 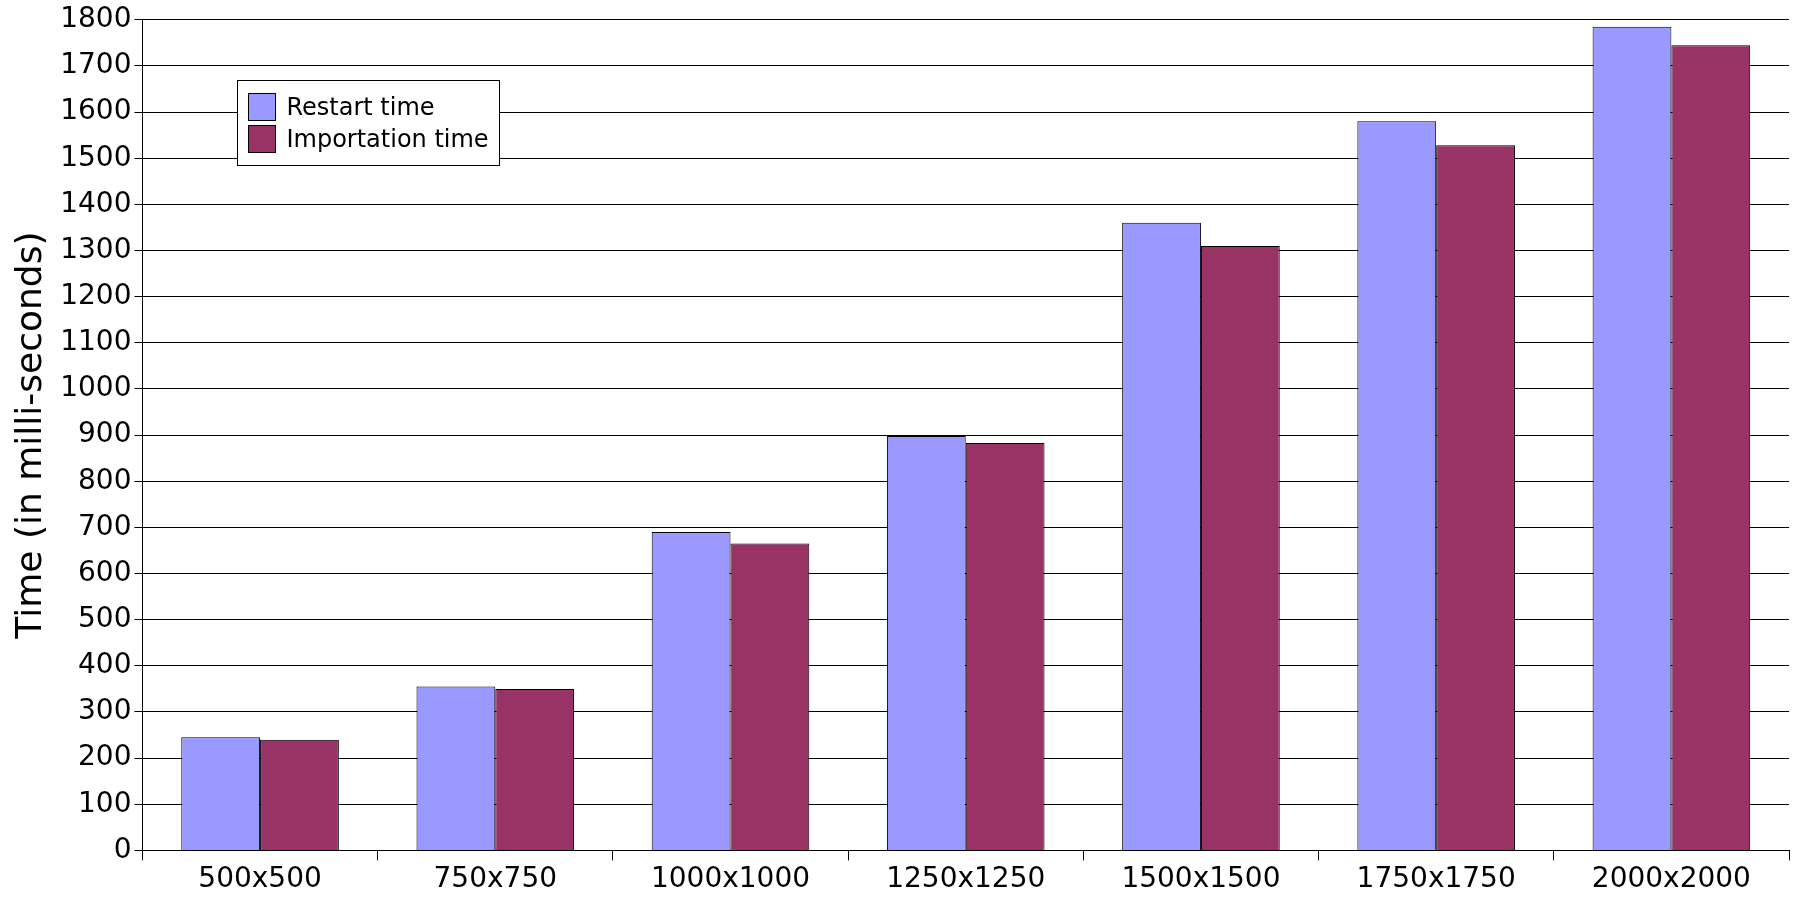 What do you see at coordinates (122, 848) in the screenshot?
I see `y-tick-label: 0` at bounding box center [122, 848].